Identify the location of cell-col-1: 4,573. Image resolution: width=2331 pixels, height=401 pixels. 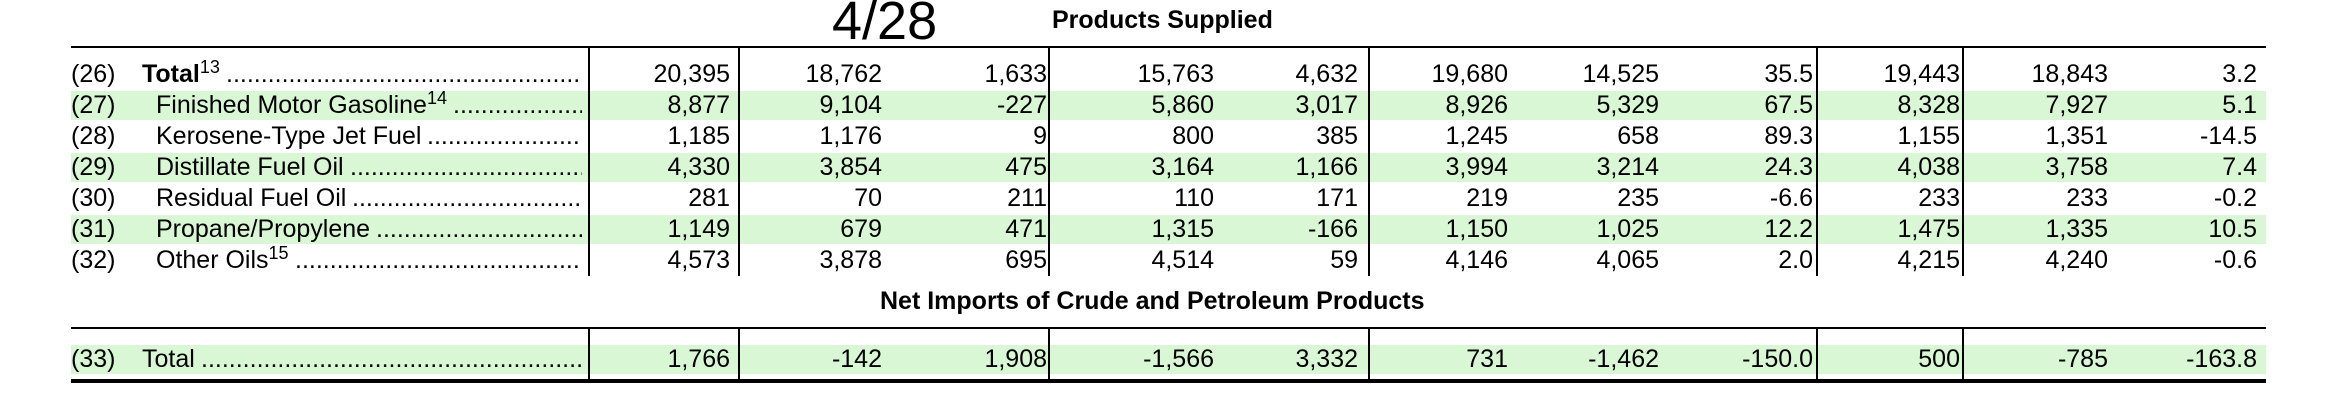
(698, 260).